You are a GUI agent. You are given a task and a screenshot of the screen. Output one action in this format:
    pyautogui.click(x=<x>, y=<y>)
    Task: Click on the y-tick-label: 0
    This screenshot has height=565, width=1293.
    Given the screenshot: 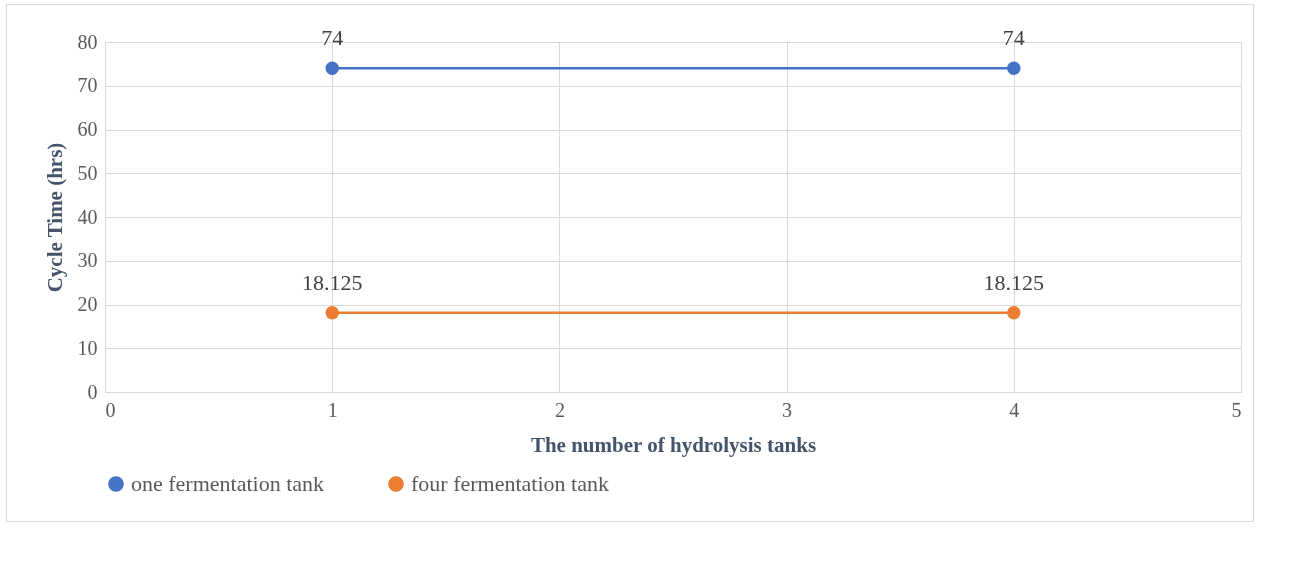 What is the action you would take?
    pyautogui.click(x=92, y=391)
    